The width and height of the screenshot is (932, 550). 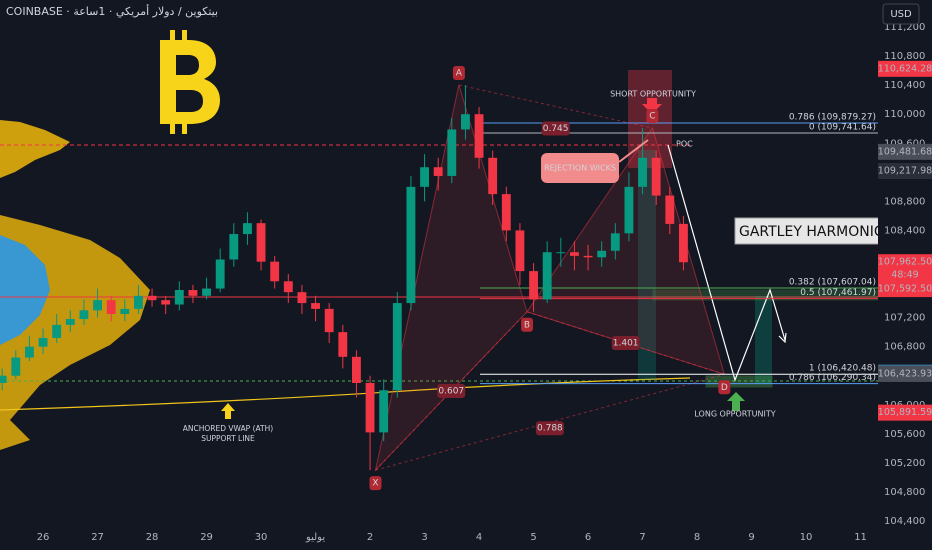 What do you see at coordinates (904, 56) in the screenshot?
I see `y-tick-label: 110,800` at bounding box center [904, 56].